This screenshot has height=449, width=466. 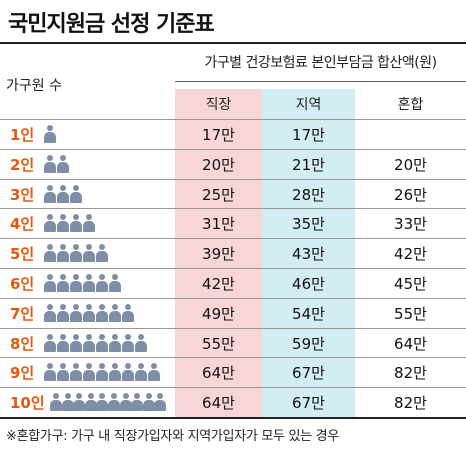 What do you see at coordinates (410, 164) in the screenshot?
I see `value-cell-honhap: 20만` at bounding box center [410, 164].